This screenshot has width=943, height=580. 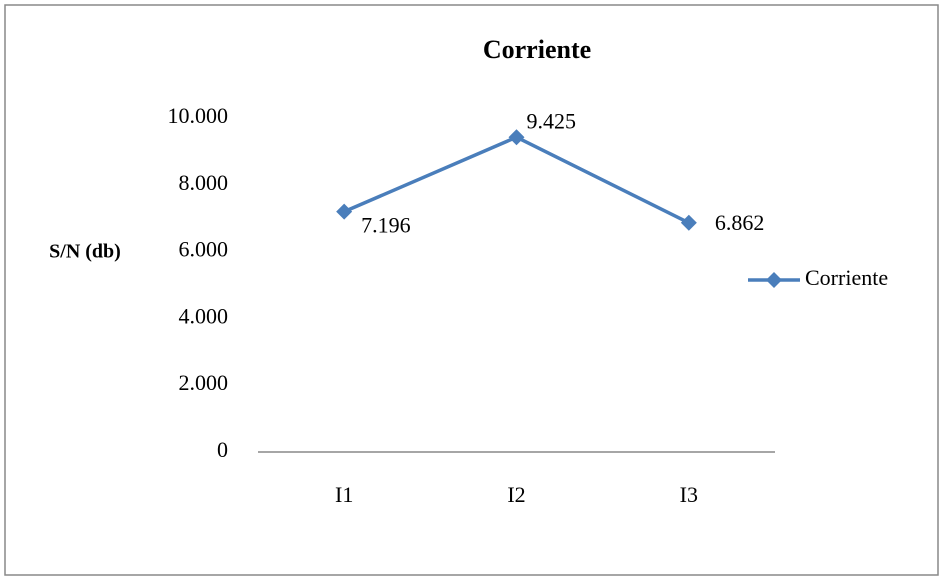 I want to click on x-tick-label: I3, so click(x=689, y=494).